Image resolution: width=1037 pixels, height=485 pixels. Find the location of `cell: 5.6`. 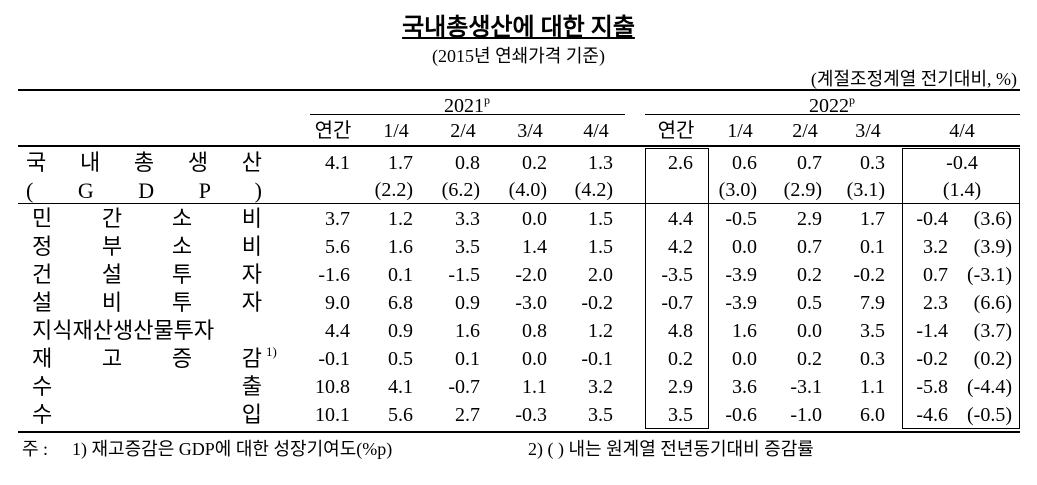

cell: 5.6 is located at coordinates (400, 415).